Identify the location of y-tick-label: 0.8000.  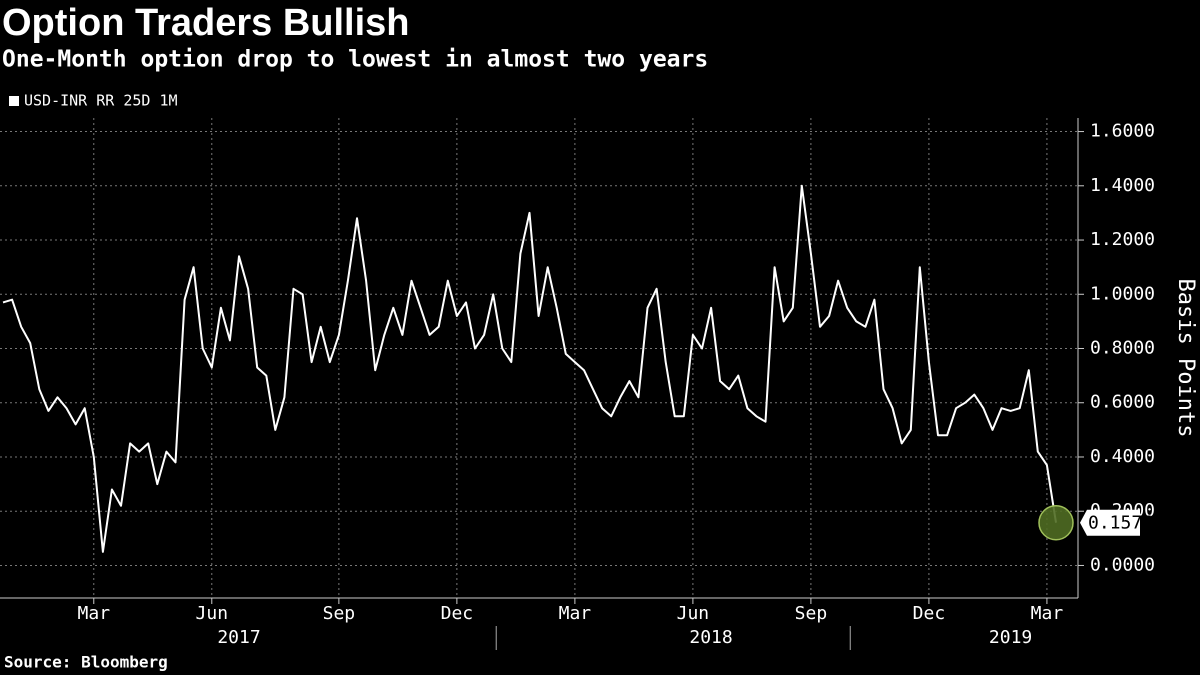
(1122, 348).